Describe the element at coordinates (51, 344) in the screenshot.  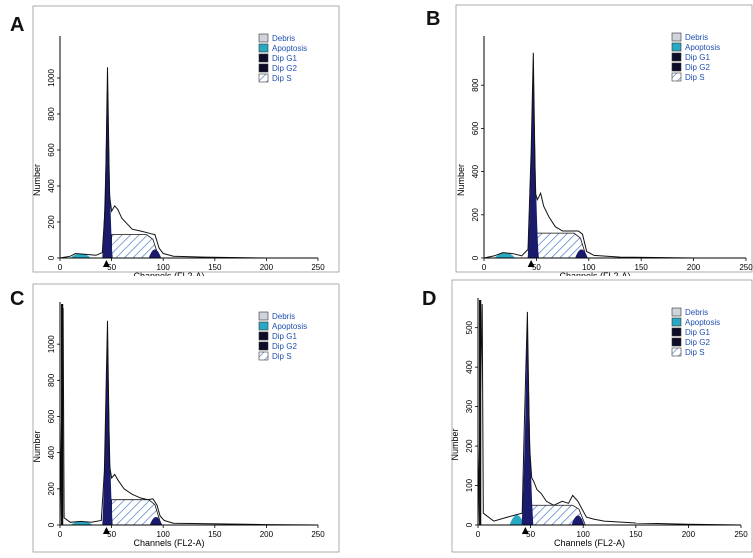
I see `y-tick-label: 1000` at that location.